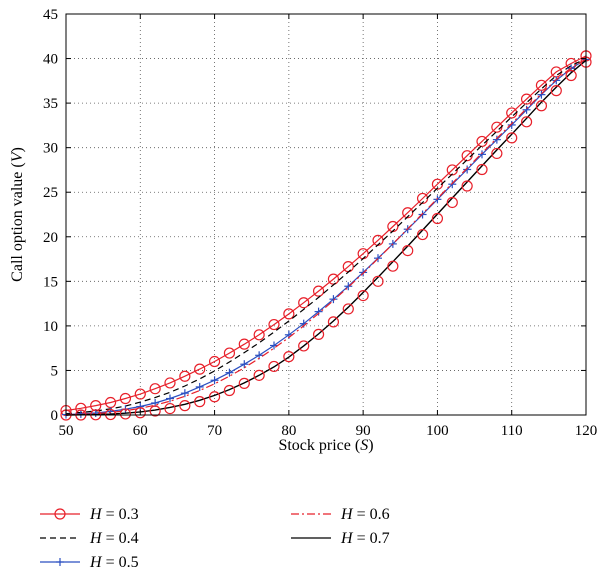 The image size is (601, 580). What do you see at coordinates (365, 538) in the screenshot?
I see `legend-label: H = 0.7` at bounding box center [365, 538].